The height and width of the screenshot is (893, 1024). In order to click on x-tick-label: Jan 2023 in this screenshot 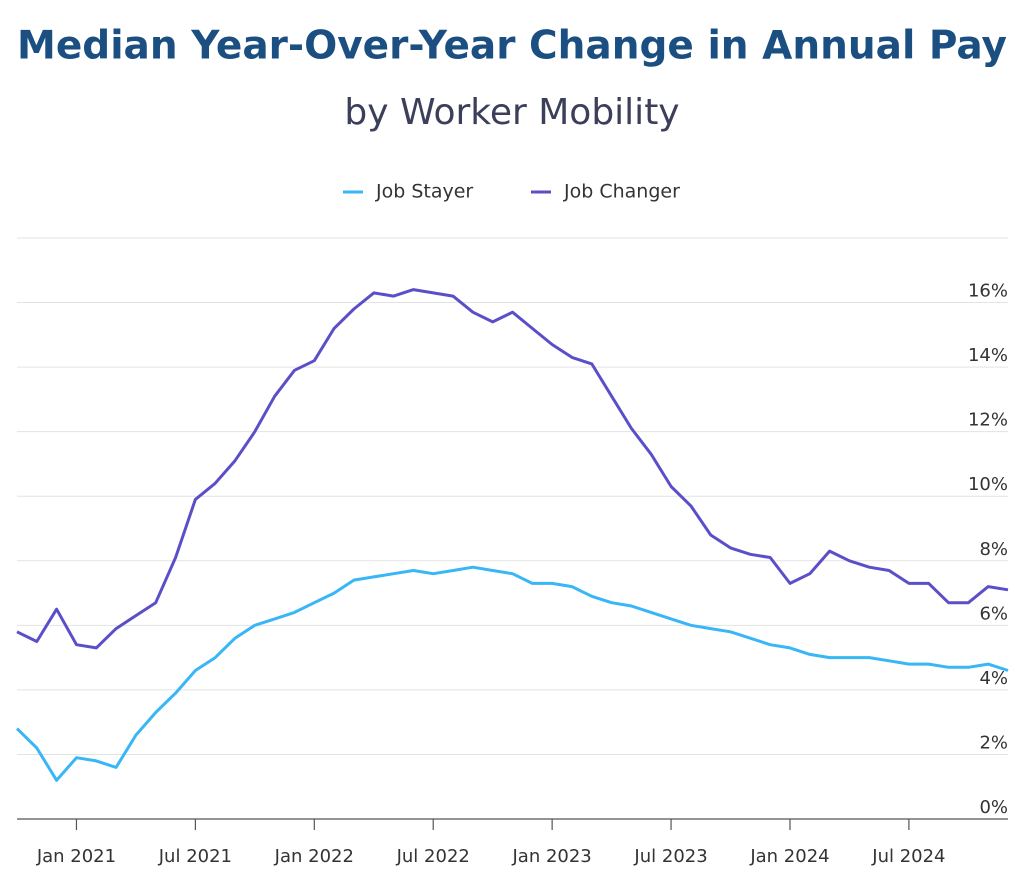, I will do `click(551, 856)`.